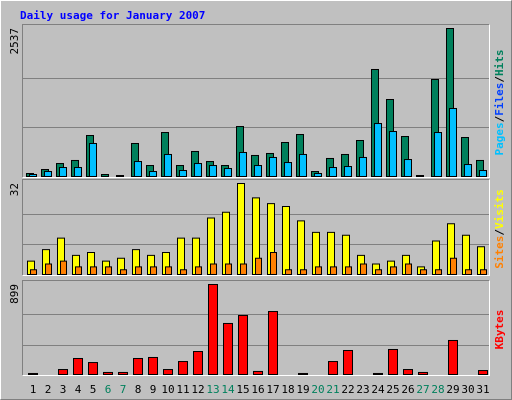 Image resolution: width=512 pixels, height=400 pixels. I want to click on x-tick-label: 8, so click(138, 389).